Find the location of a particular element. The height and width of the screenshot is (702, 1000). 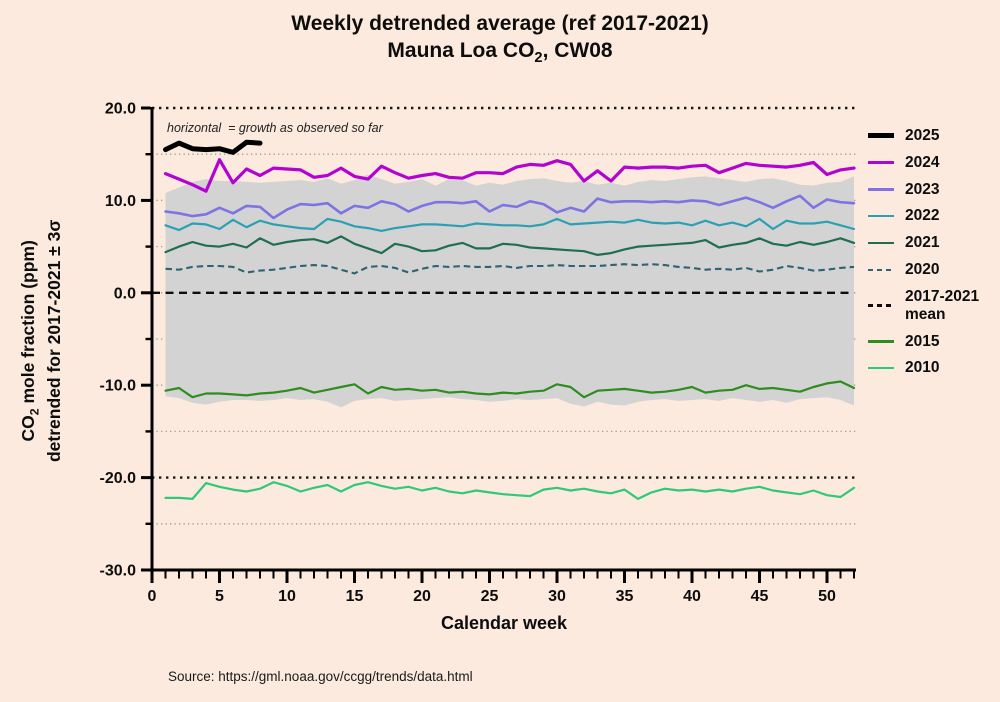

y-tick-label-20: 20.0 is located at coordinates (120, 109).